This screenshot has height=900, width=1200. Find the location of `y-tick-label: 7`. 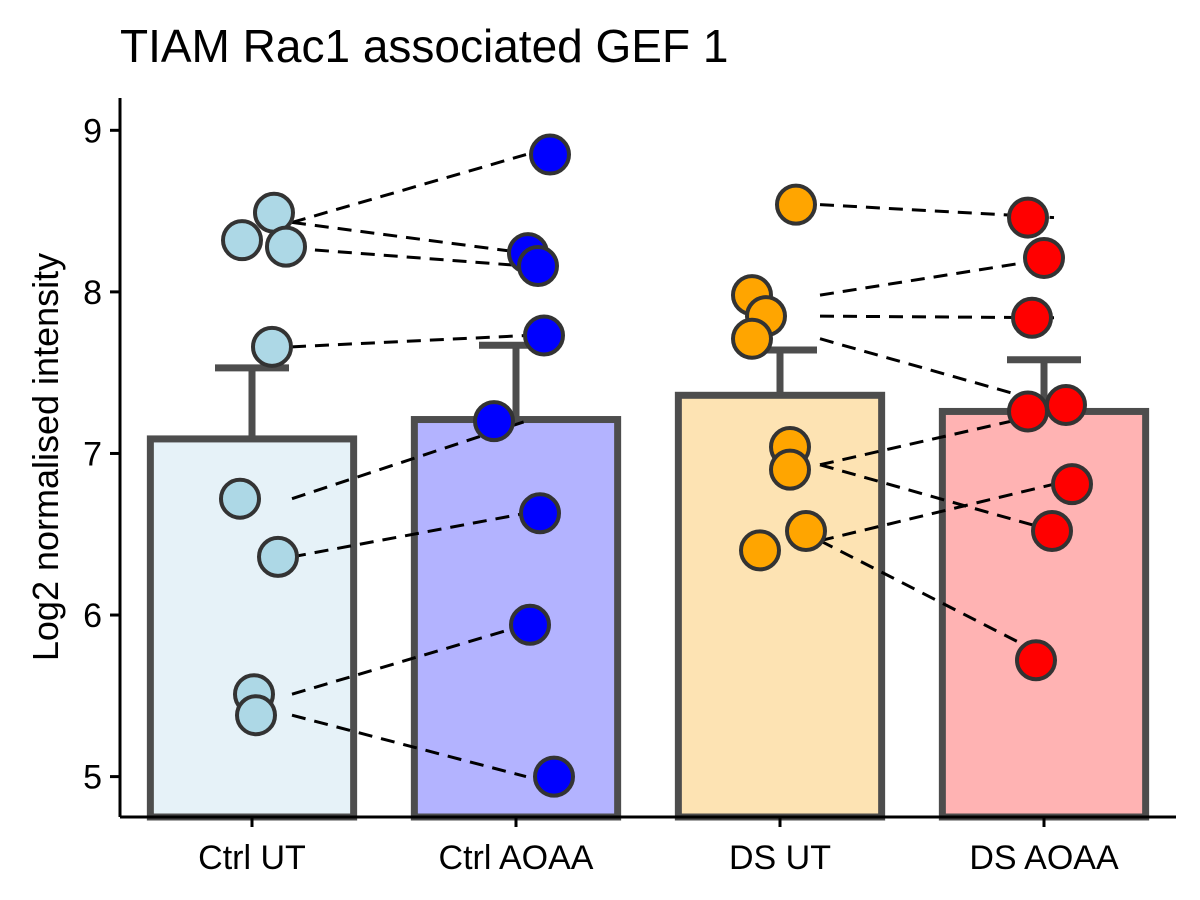

y-tick-label: 7 is located at coordinates (92, 454).